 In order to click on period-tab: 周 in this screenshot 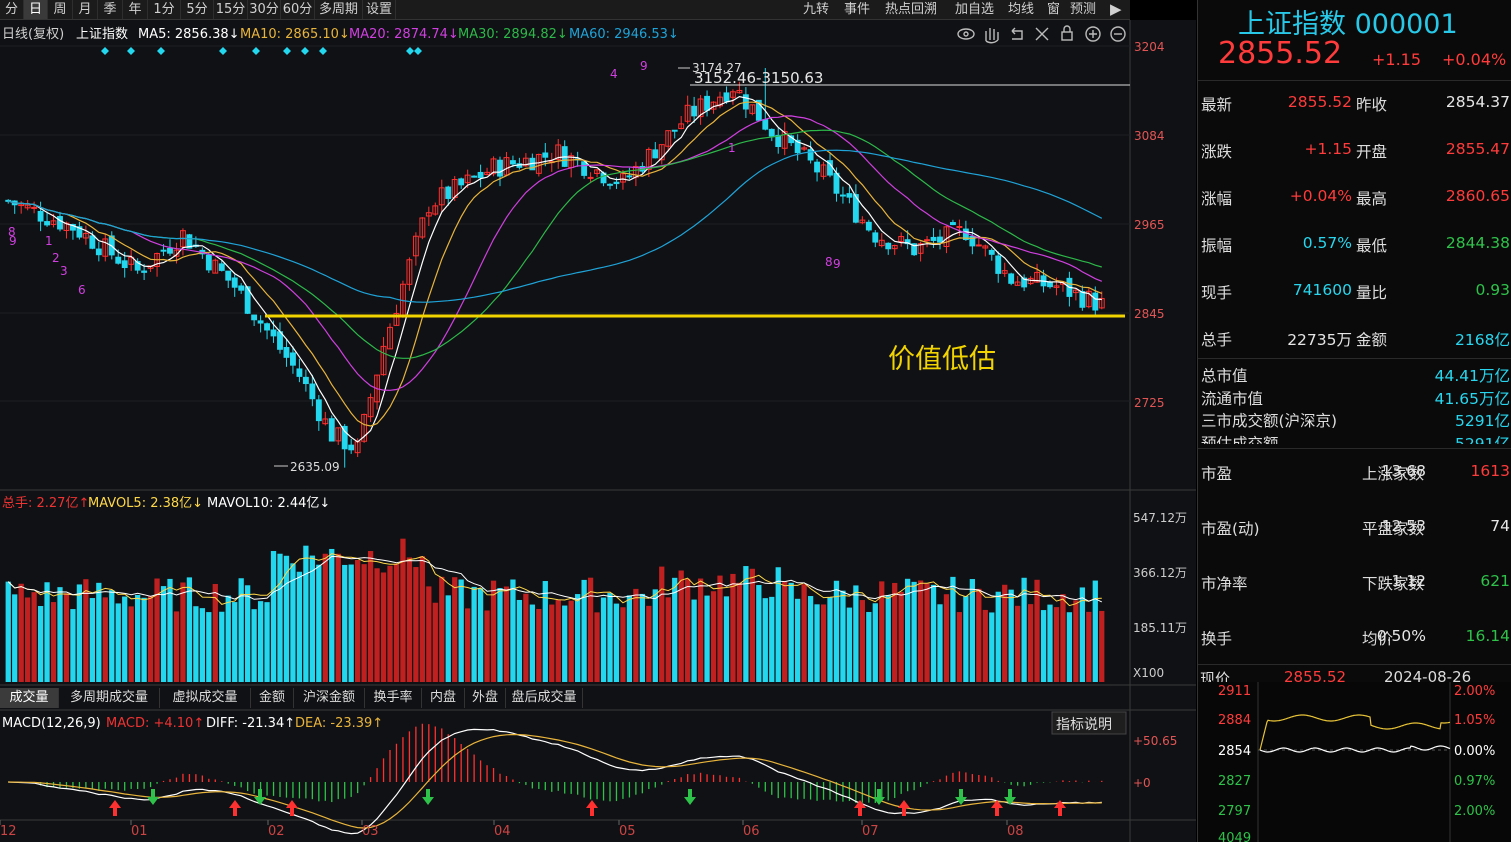, I will do `click(60, 9)`.